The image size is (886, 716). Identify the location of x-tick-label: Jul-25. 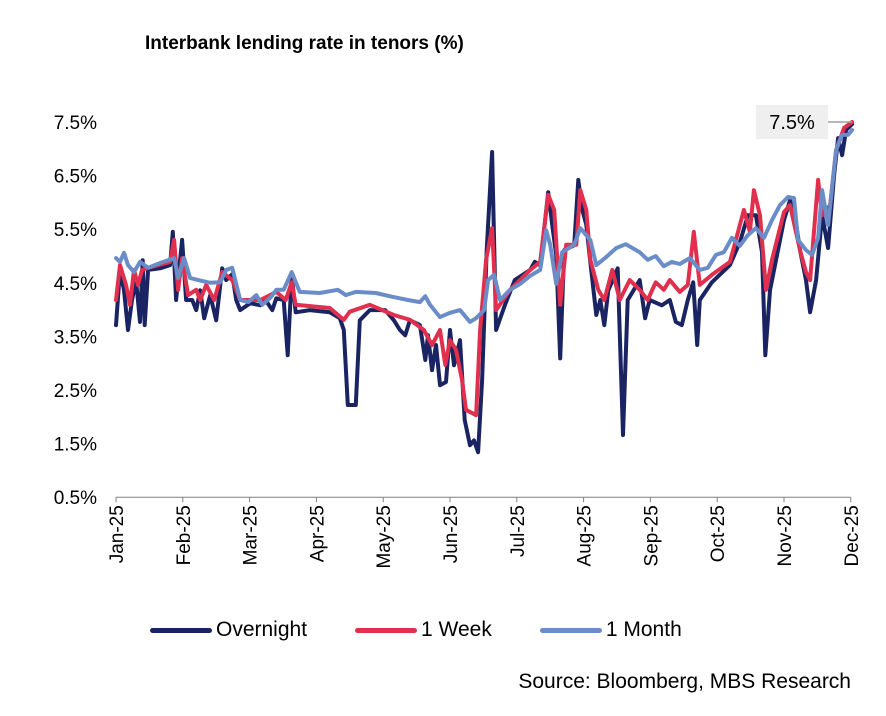
(518, 531).